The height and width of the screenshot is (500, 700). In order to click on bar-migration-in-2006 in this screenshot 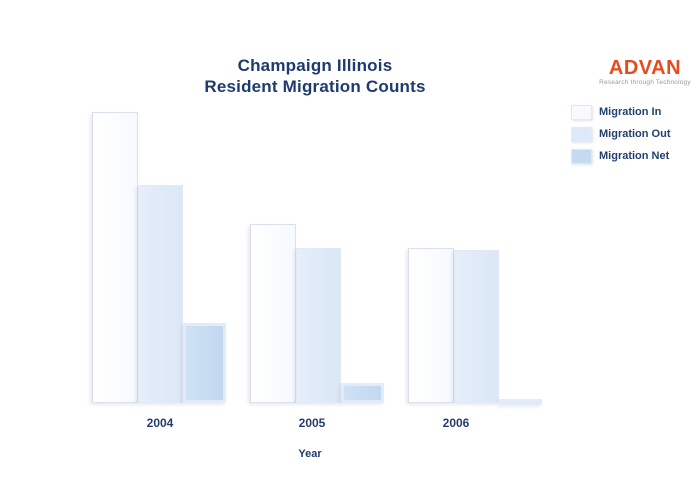, I will do `click(431, 325)`.